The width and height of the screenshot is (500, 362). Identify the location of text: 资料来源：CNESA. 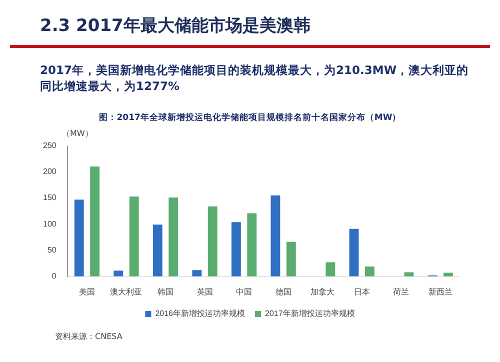
(88, 336).